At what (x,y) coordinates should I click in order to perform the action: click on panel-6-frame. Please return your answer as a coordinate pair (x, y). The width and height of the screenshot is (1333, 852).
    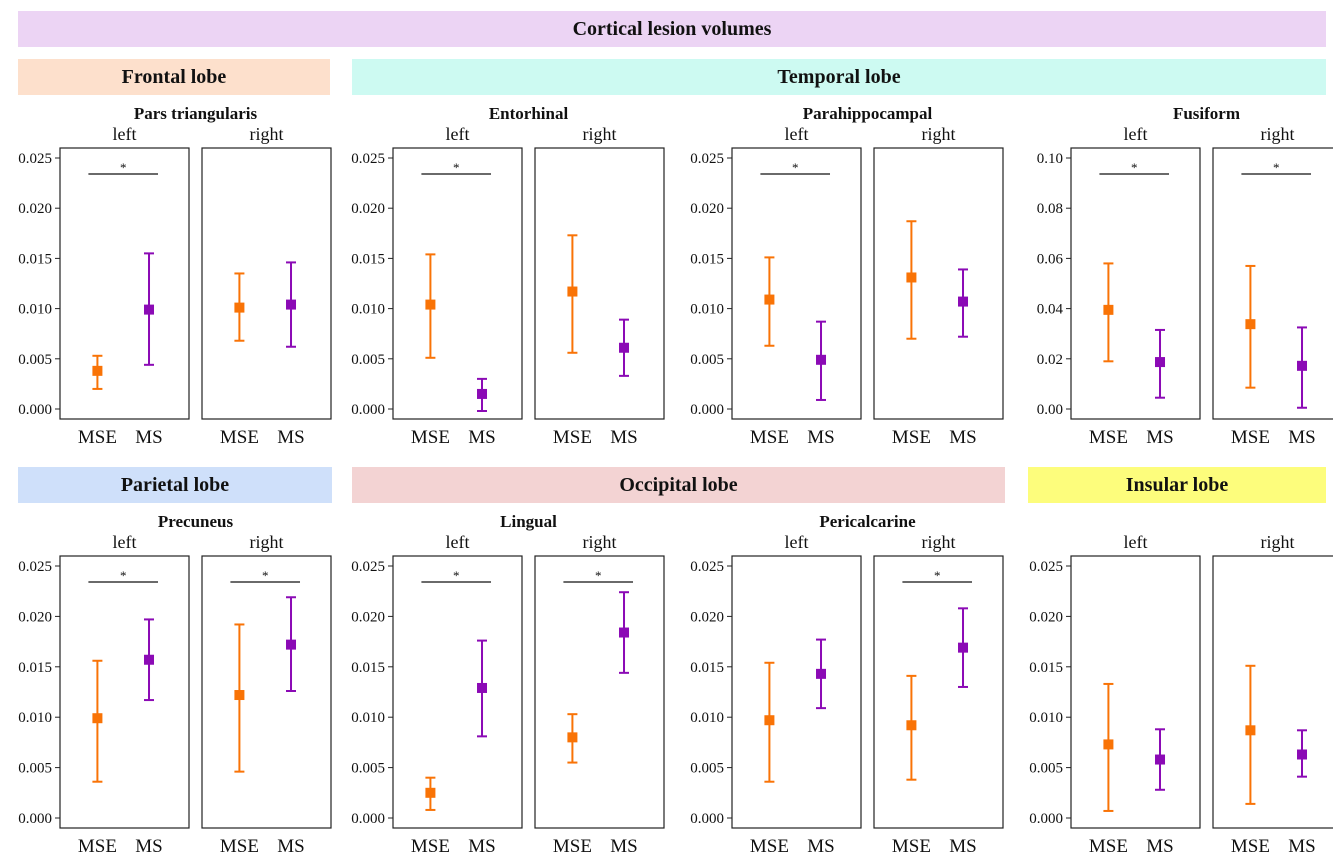
    Looking at the image, I should click on (1135, 283).